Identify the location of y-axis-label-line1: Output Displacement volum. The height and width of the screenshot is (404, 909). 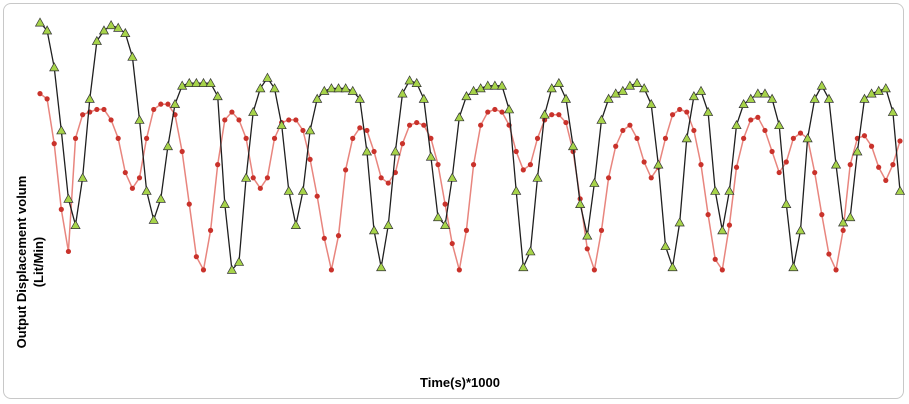
(21, 262).